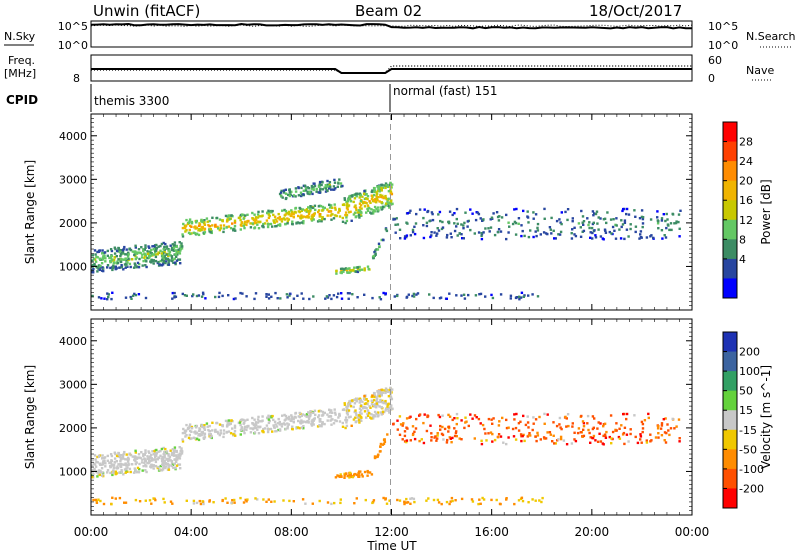 Image resolution: width=800 pixels, height=554 pixels. What do you see at coordinates (391, 69) in the screenshot?
I see `nave-trace` at bounding box center [391, 69].